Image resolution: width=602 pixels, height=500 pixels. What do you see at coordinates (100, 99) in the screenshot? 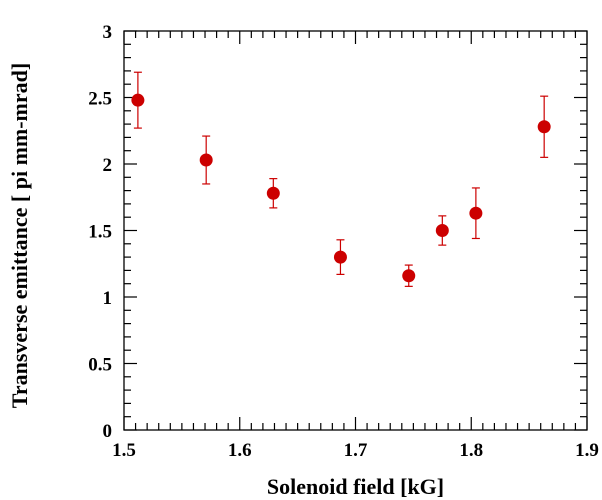
I see `y-tick-label: 2.5` at bounding box center [100, 99].